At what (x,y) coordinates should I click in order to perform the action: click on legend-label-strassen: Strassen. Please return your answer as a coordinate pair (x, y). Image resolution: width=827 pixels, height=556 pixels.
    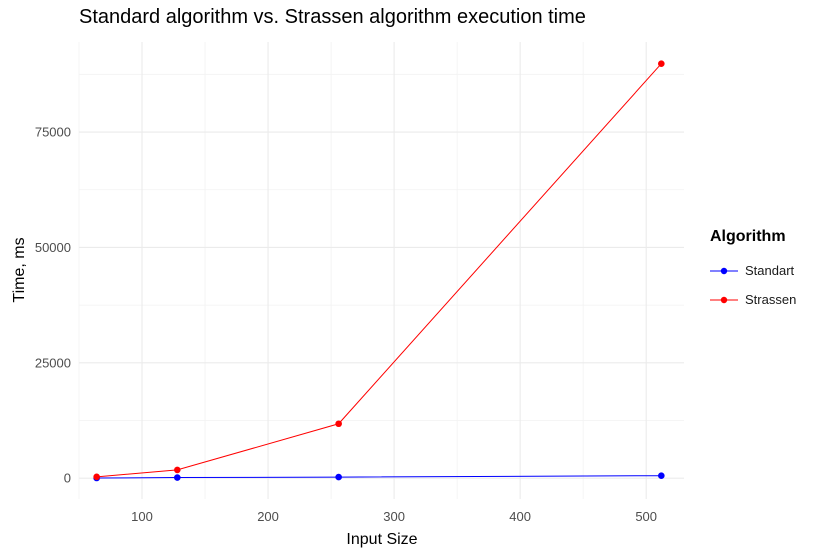
    Looking at the image, I should click on (771, 299).